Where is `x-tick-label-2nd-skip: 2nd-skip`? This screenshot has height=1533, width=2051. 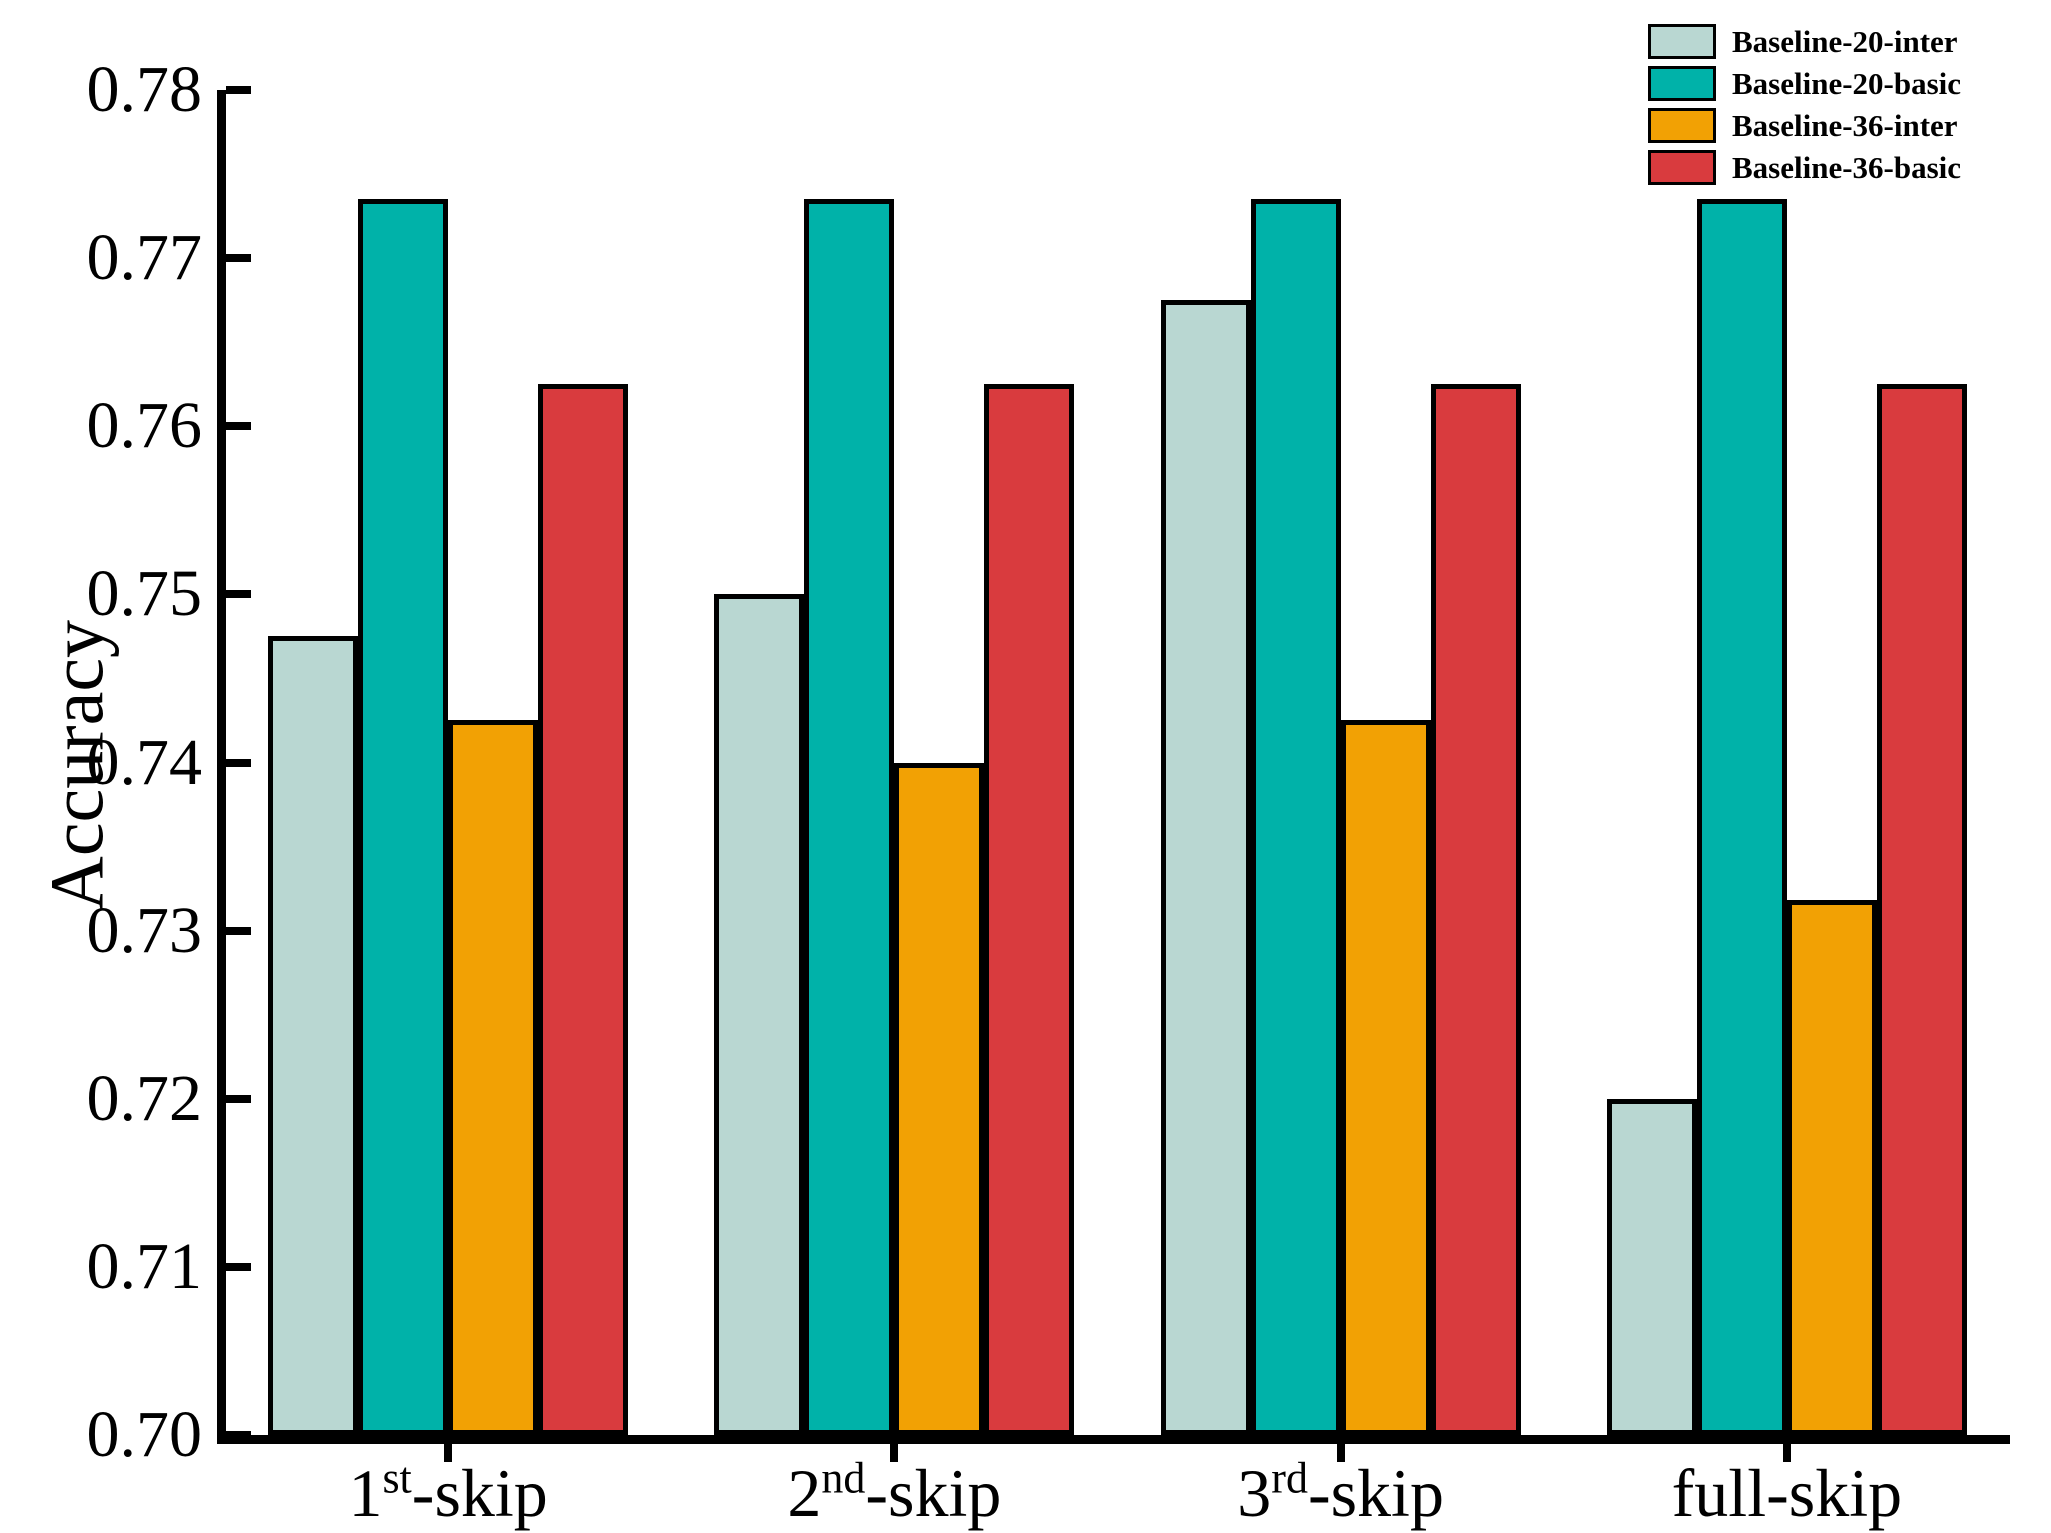 x-tick-label-2nd-skip: 2nd-skip is located at coordinates (894, 1492).